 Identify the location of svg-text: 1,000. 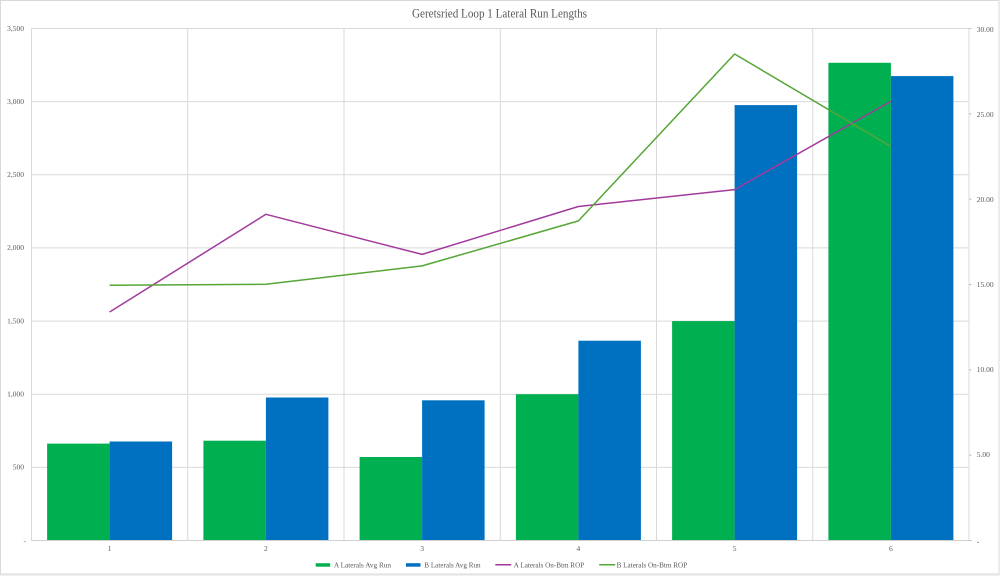
(15, 394).